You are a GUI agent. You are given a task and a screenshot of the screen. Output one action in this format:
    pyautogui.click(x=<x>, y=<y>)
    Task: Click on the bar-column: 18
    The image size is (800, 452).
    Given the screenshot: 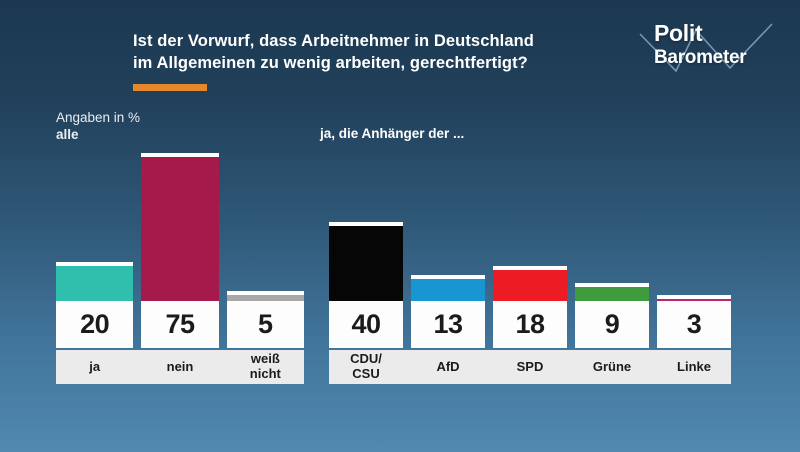 What is the action you would take?
    pyautogui.click(x=530, y=265)
    